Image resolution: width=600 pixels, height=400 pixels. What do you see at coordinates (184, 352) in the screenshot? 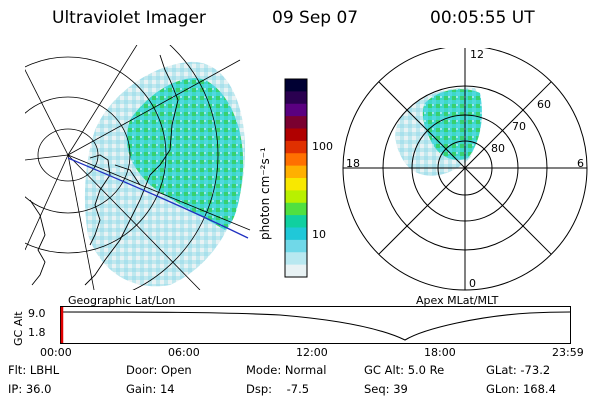
I see `time-tick-0600: 06:00` at bounding box center [184, 352].